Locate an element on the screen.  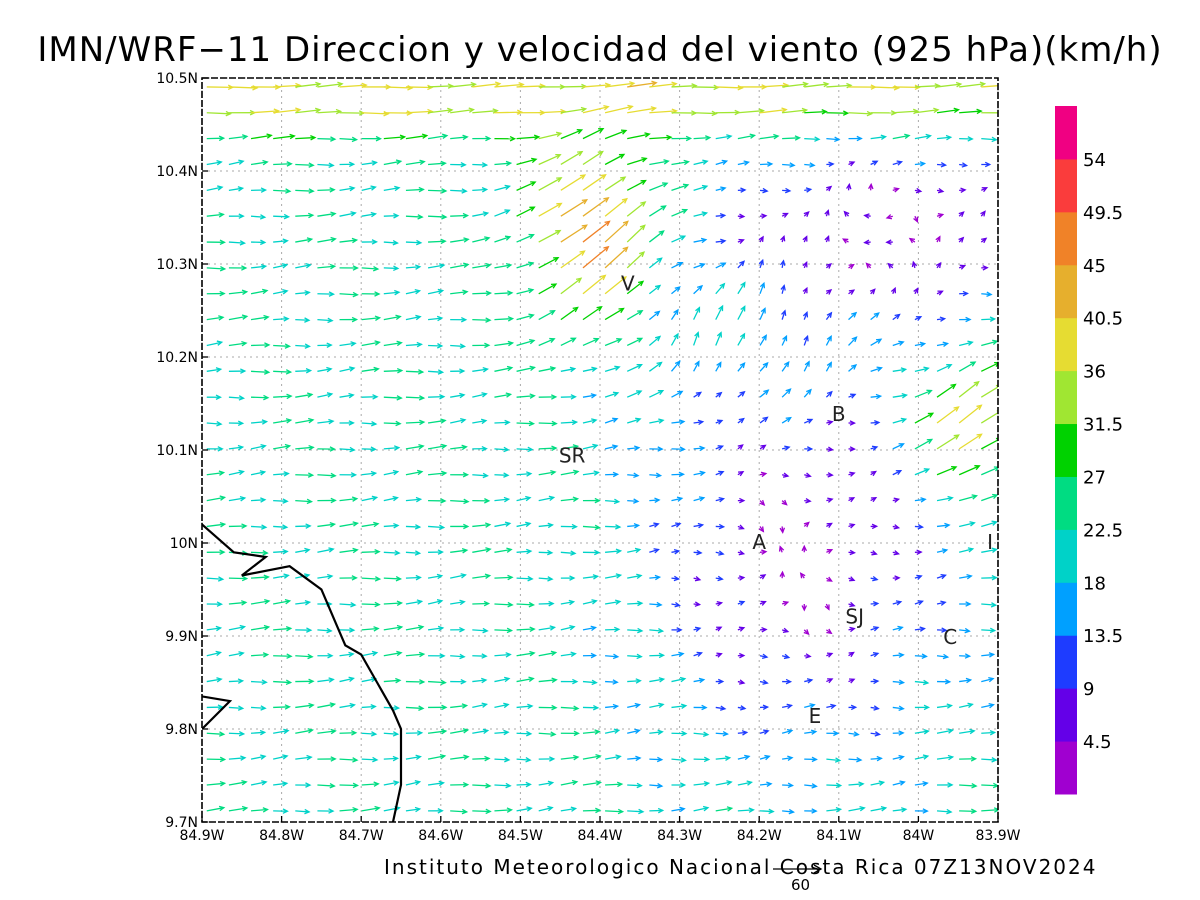
x-tick-label: 84.5W is located at coordinates (520, 836).